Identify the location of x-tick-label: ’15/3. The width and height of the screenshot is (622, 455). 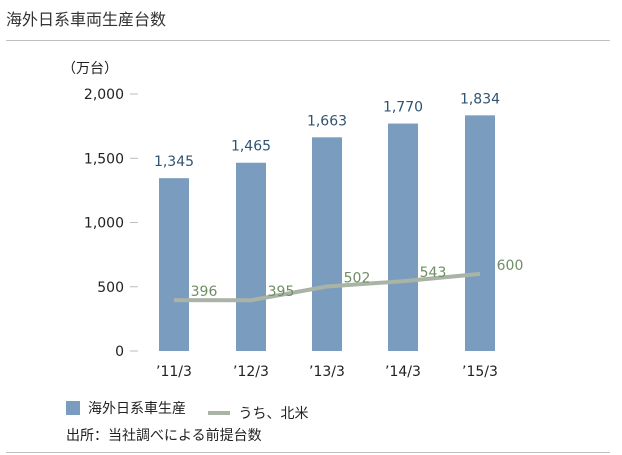
(480, 372).